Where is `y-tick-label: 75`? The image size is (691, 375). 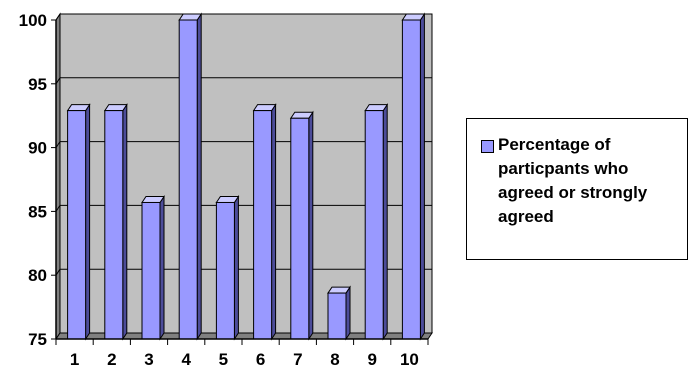 y-tick-label: 75 is located at coordinates (37, 339).